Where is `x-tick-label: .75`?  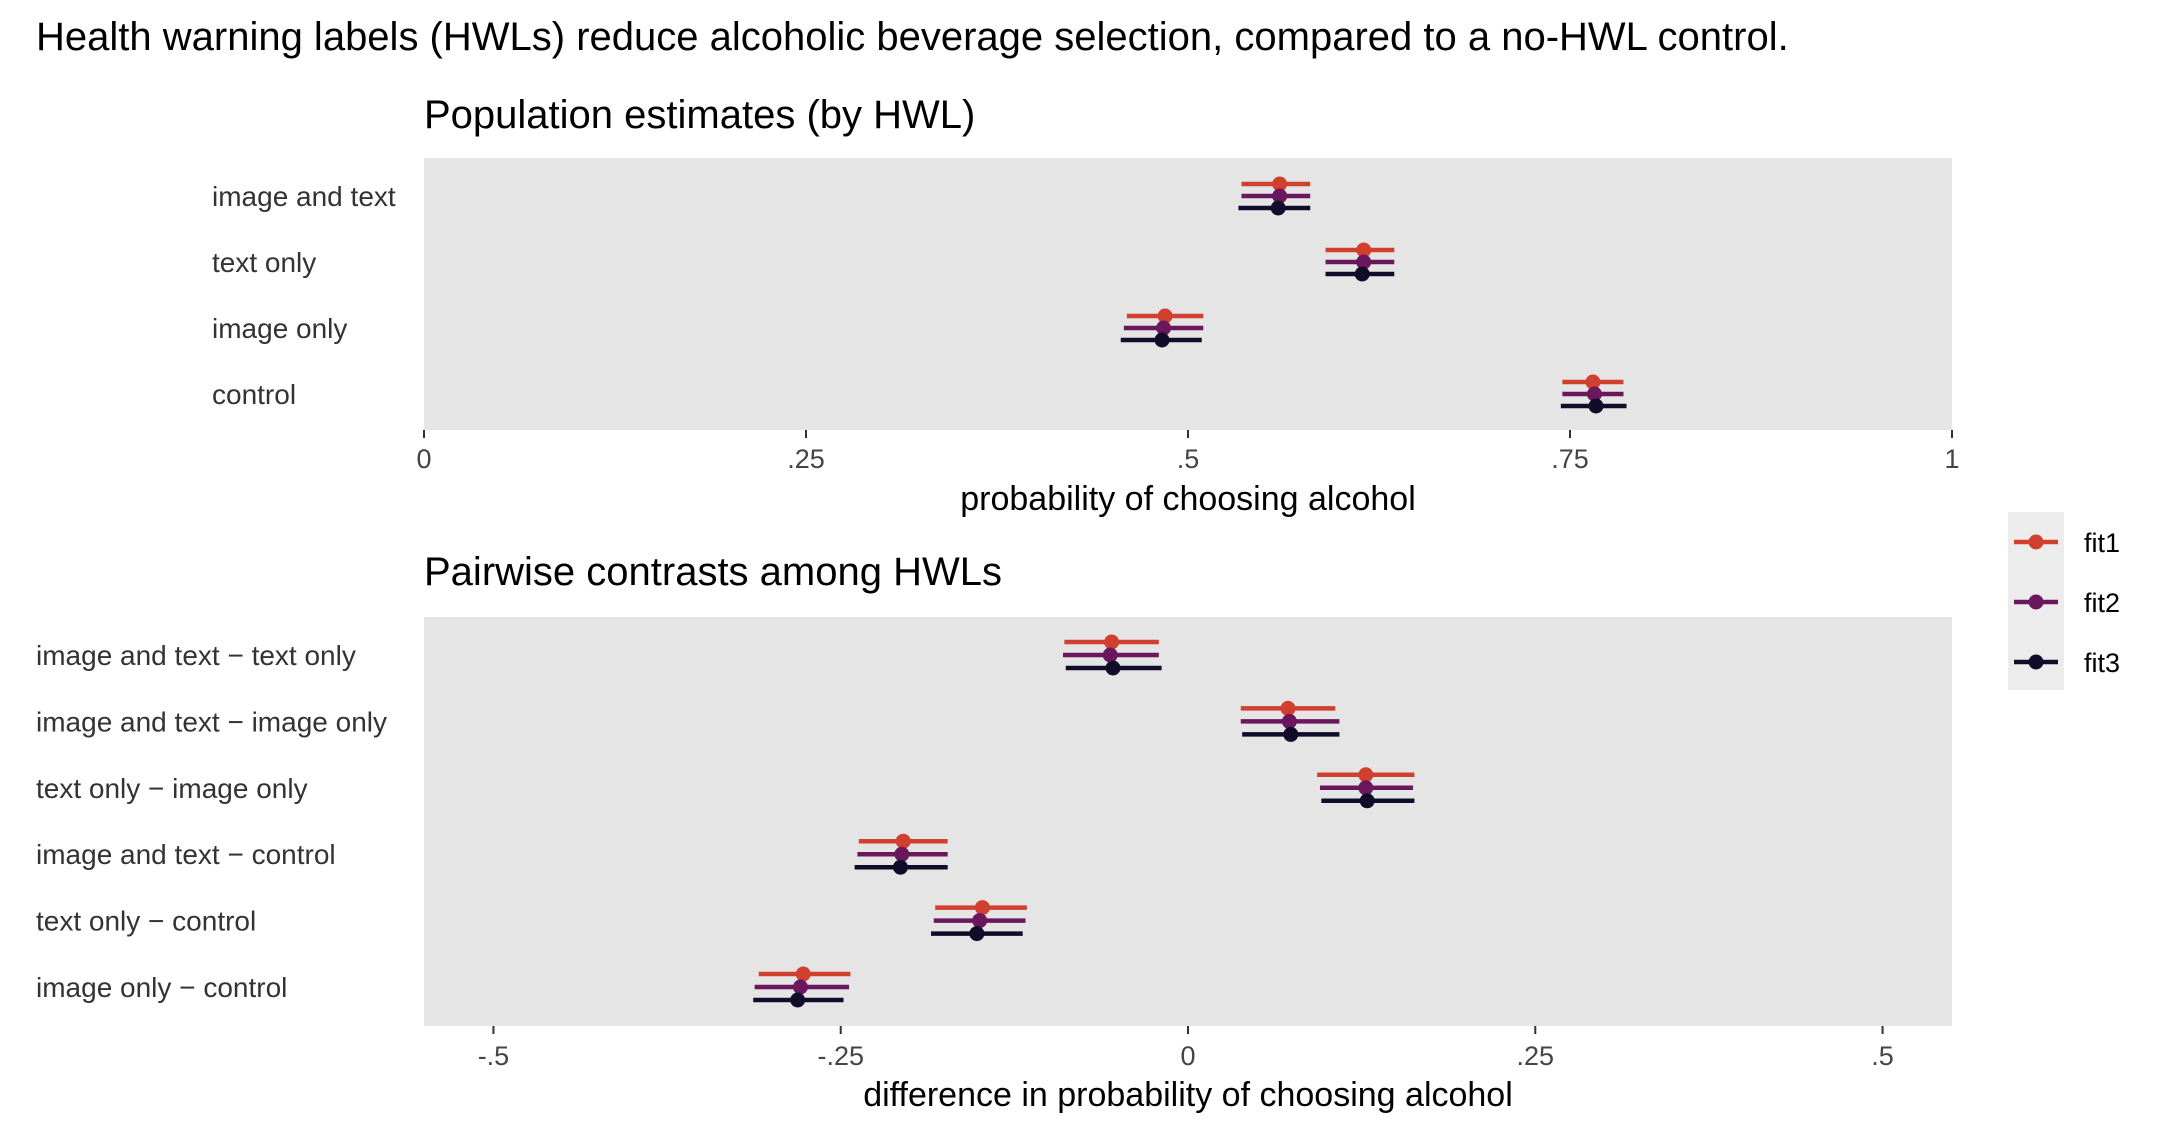
x-tick-label: .75 is located at coordinates (1570, 459).